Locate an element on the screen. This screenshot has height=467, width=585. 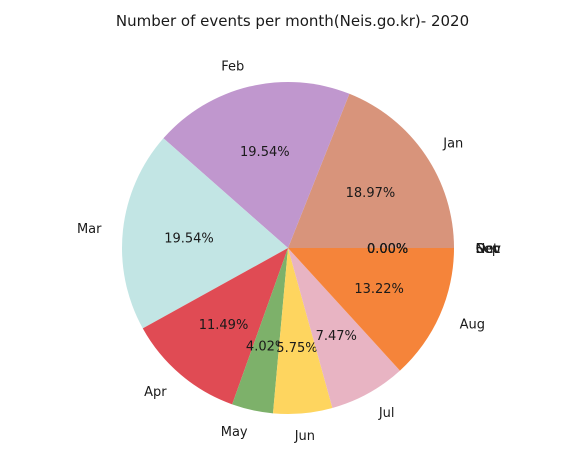
slice-label-feb: Feb is located at coordinates (232, 67).